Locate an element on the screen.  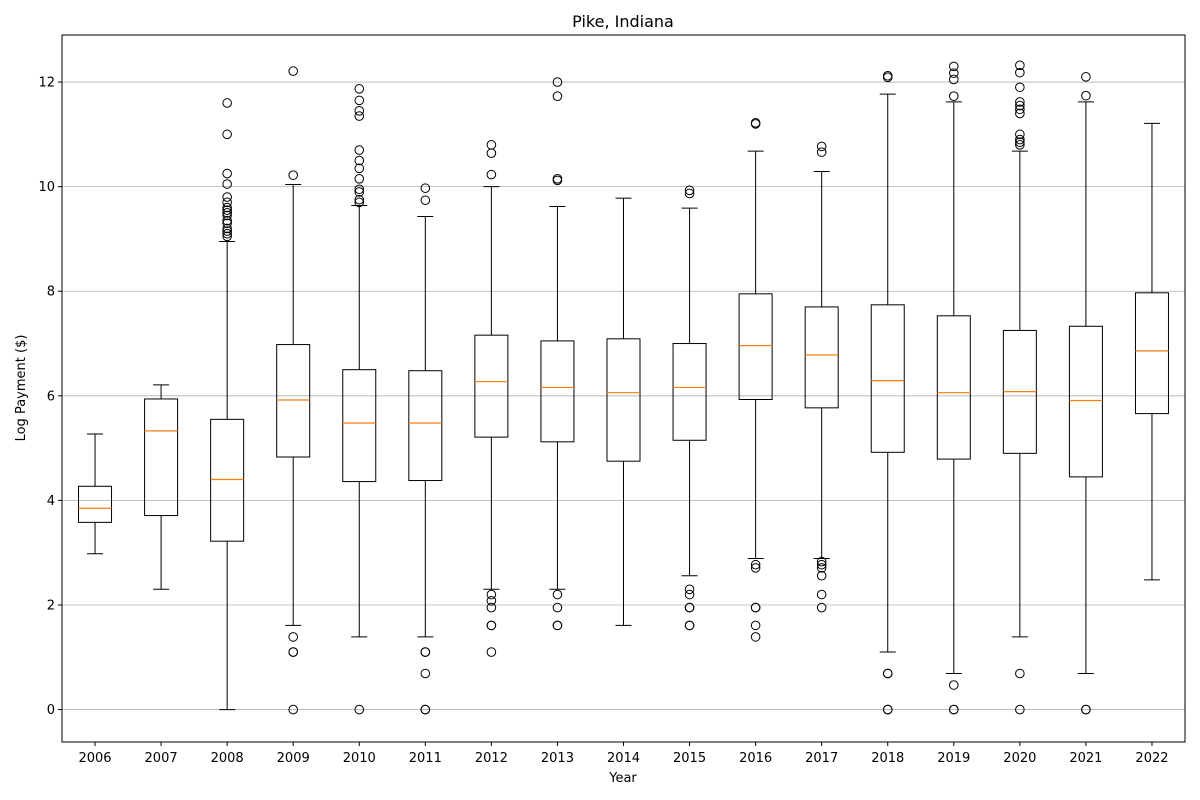
box-2006 is located at coordinates (95, 494).